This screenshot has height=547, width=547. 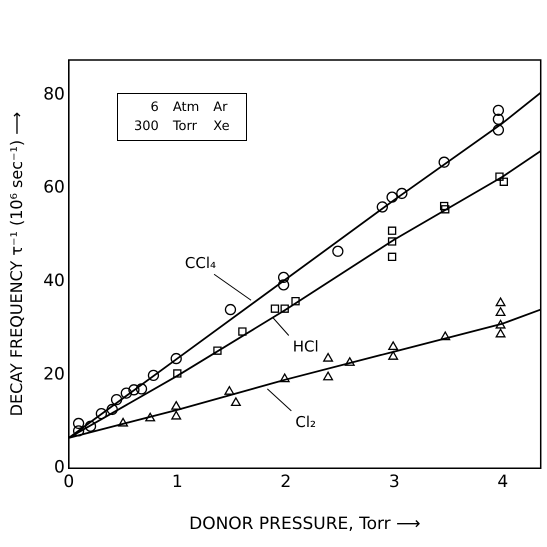 I want to click on annotation: 6 Atm Ar, so click(x=189, y=107).